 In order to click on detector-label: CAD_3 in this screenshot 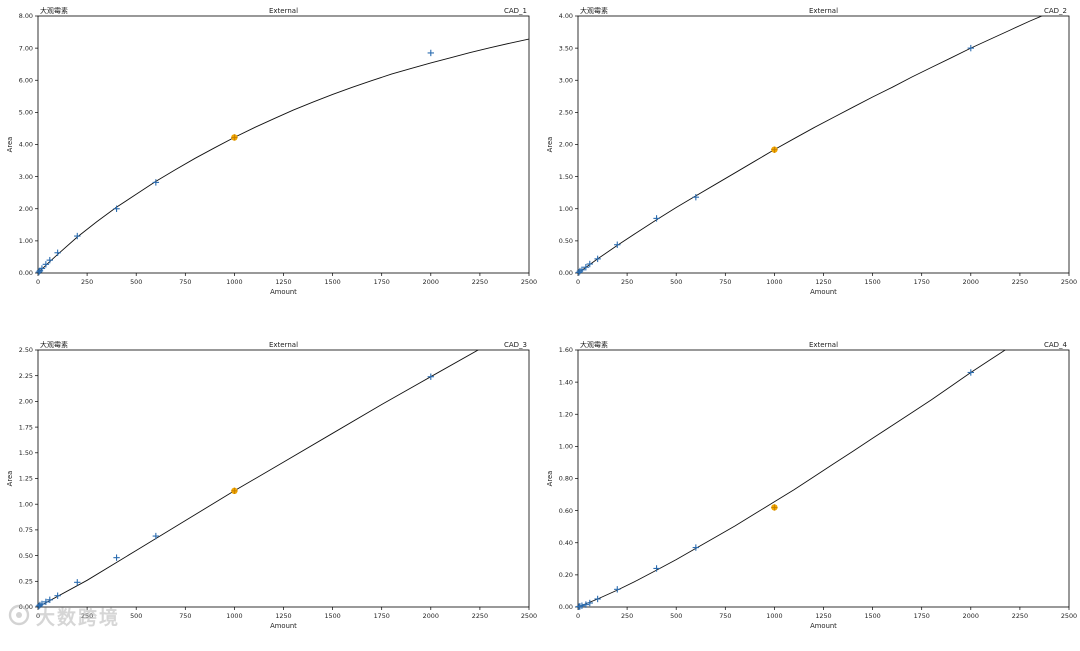, I will do `click(515, 345)`.